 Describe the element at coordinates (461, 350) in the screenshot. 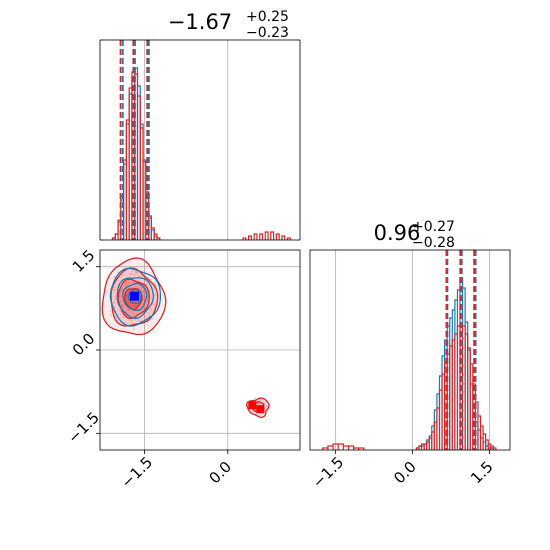

I see `param2-marginal-quantile-lines` at that location.